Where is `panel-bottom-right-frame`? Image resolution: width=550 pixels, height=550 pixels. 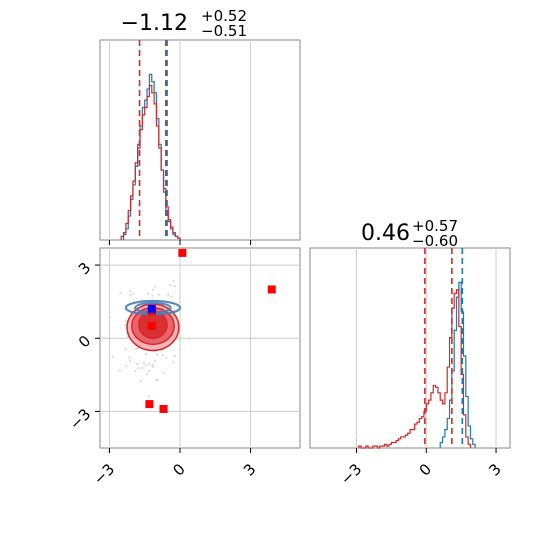
panel-bottom-right-frame is located at coordinates (410, 348).